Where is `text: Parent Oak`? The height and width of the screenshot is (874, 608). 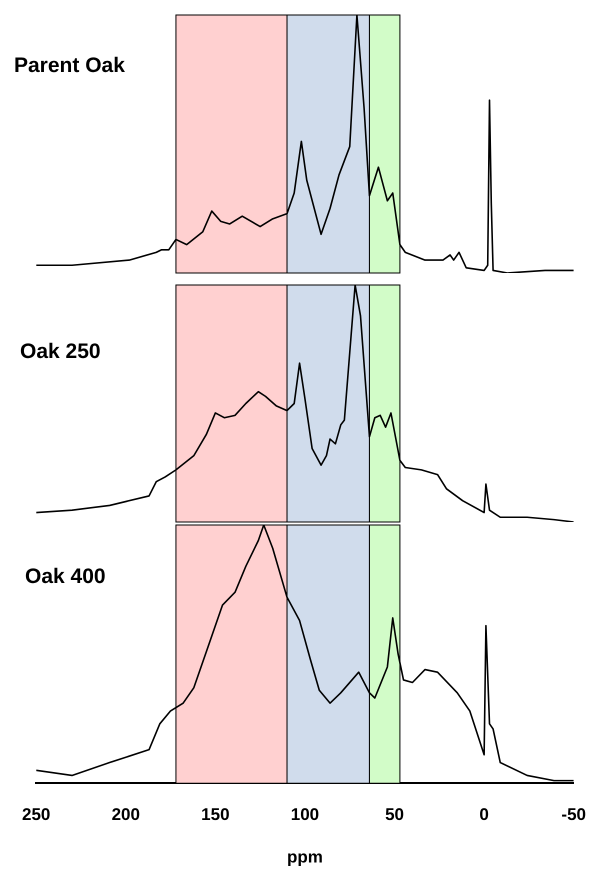 text: Parent Oak is located at coordinates (69, 66).